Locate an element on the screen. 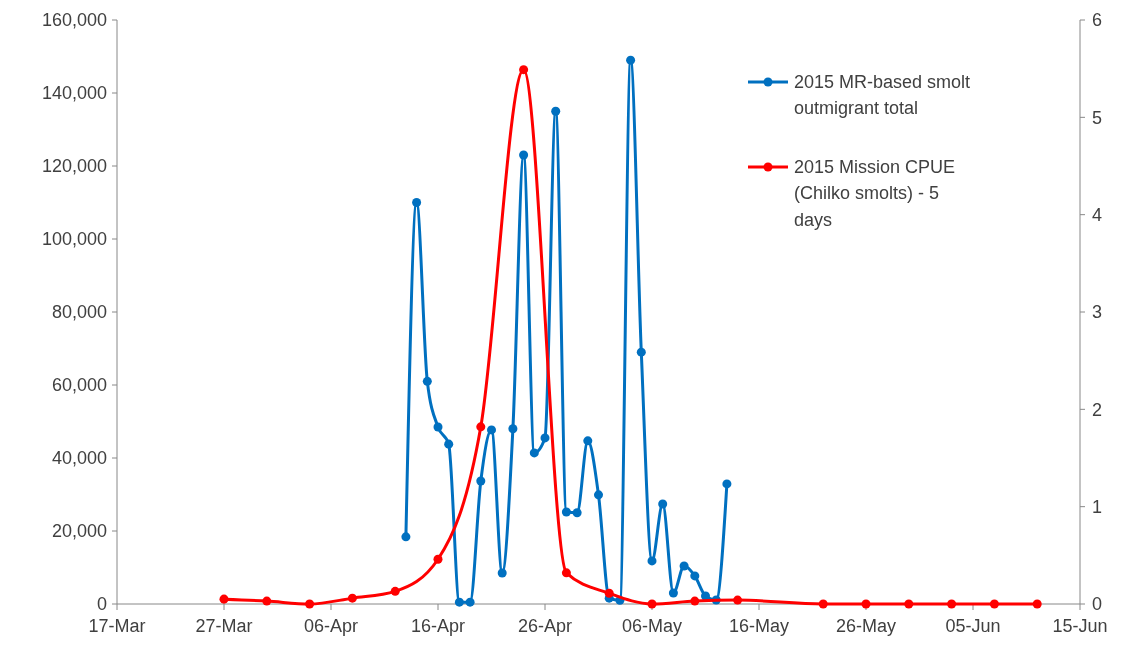 The image size is (1121, 649). x-tick-label: 05-Jun is located at coordinates (973, 626).